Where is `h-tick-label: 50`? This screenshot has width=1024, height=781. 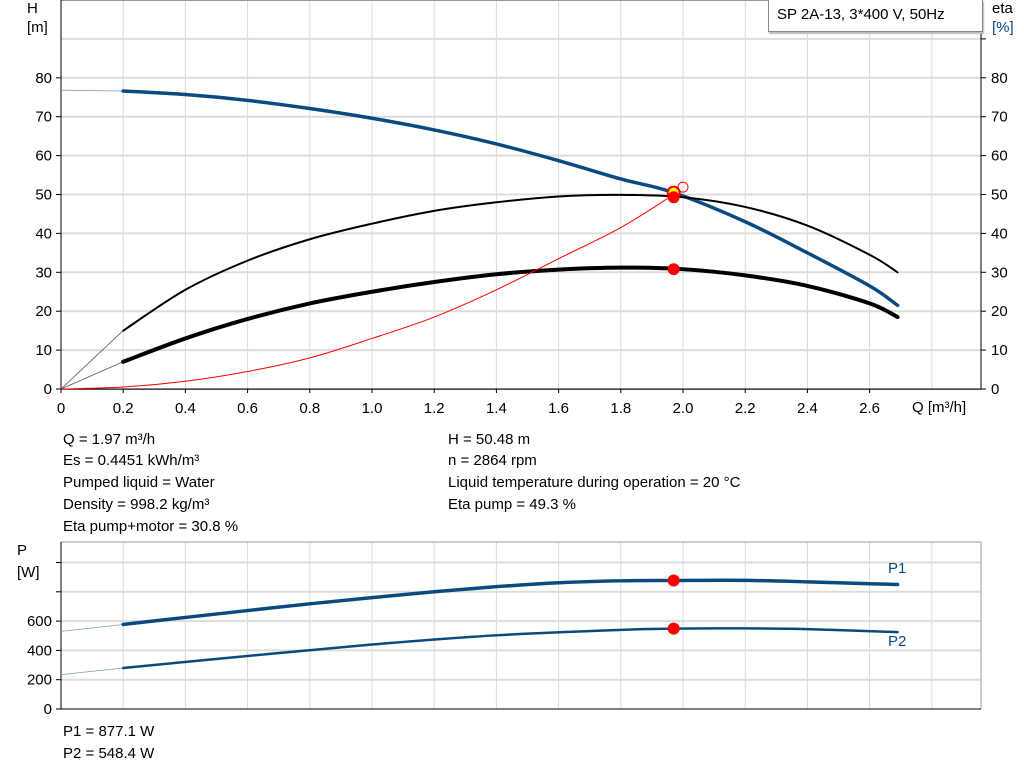
h-tick-label: 50 is located at coordinates (43, 195).